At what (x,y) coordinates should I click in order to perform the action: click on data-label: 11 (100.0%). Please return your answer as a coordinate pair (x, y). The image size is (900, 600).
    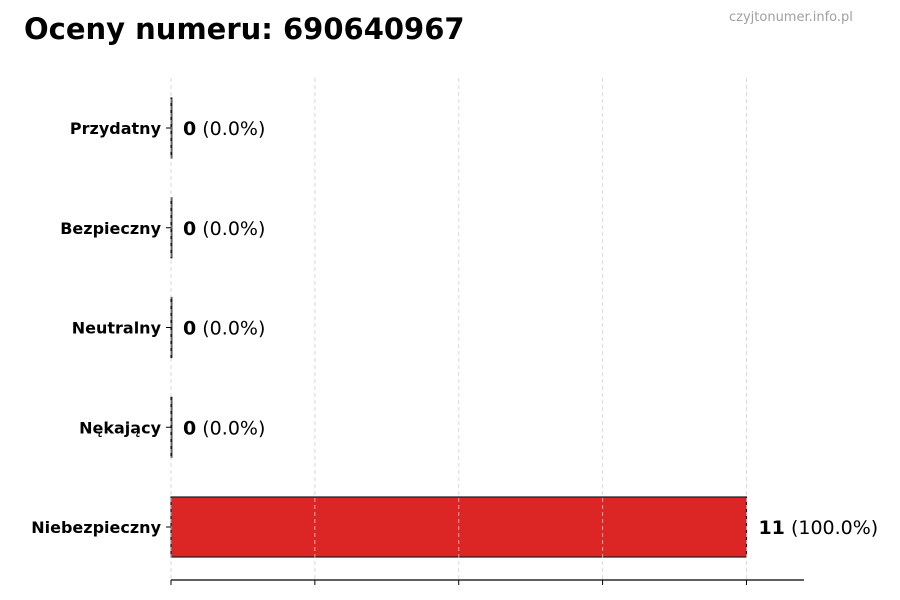
    Looking at the image, I should click on (818, 528).